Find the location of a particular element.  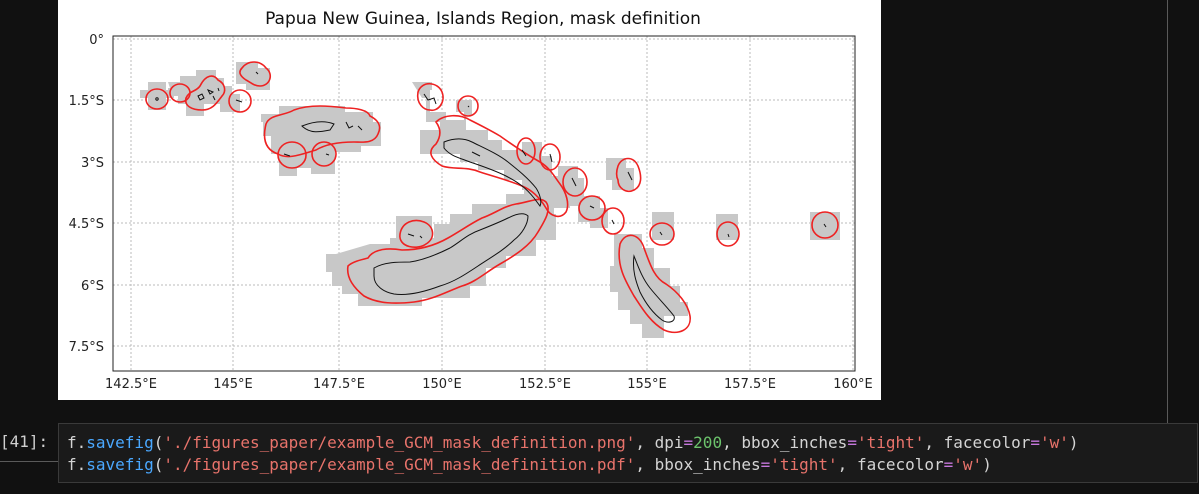

x-tick-label: 145°E is located at coordinates (233, 384).